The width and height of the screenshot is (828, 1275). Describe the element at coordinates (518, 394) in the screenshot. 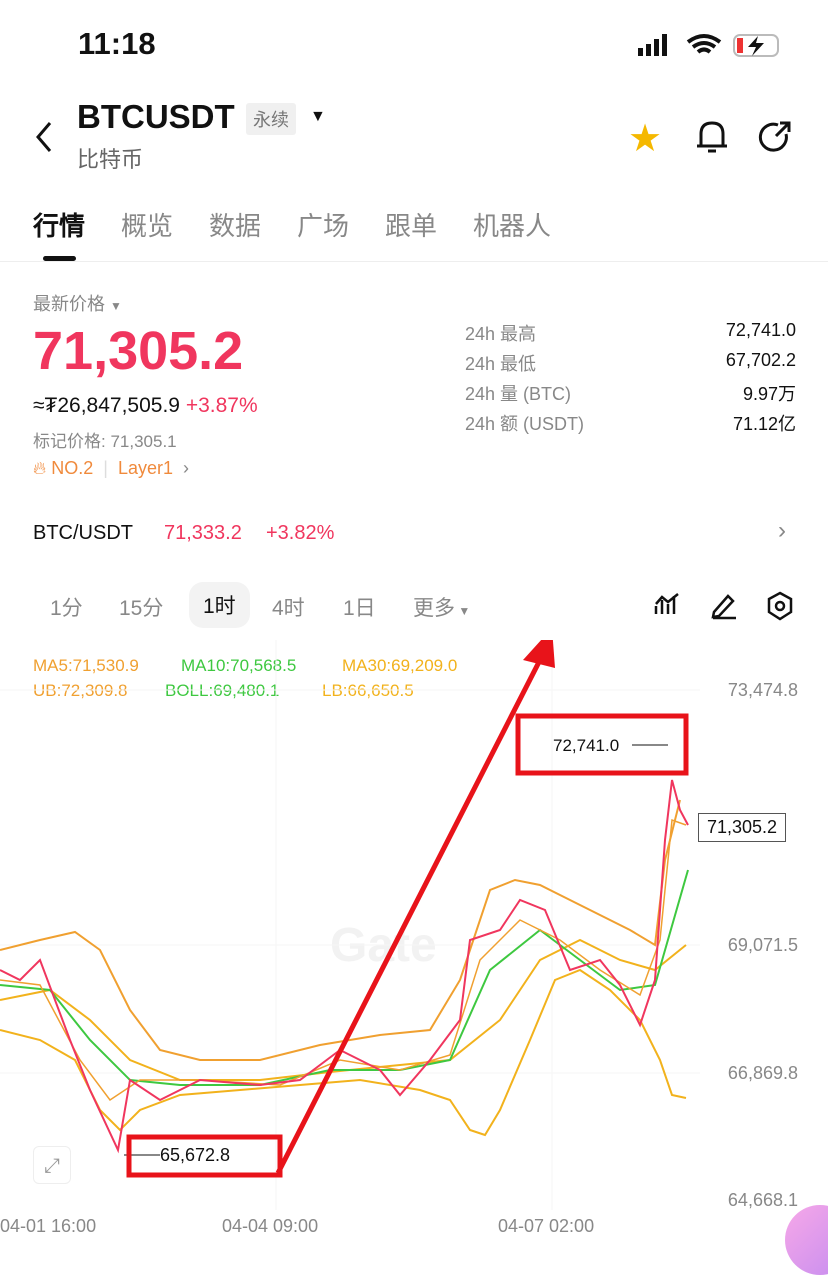

I see `stat-vol-label: 24h 量 (BTC)` at that location.